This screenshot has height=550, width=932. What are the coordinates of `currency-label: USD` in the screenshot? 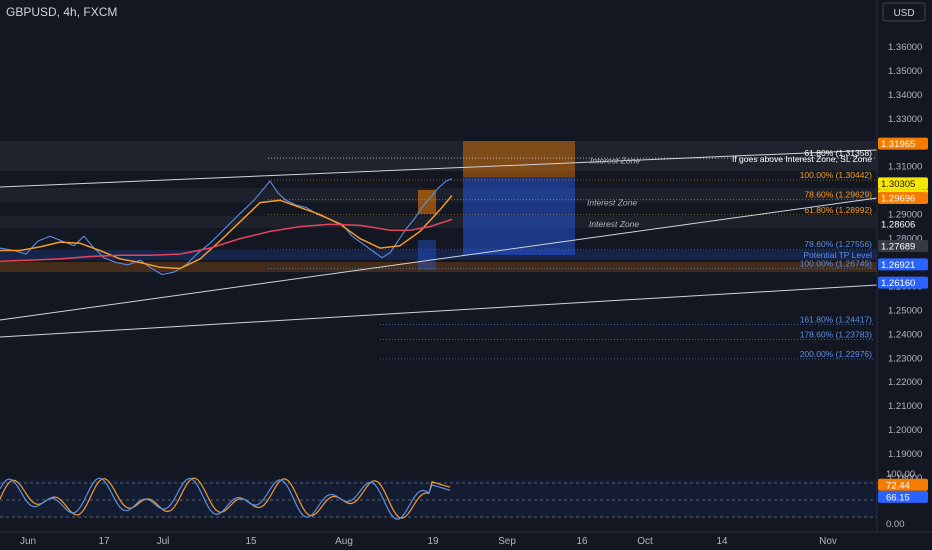 It's located at (903, 13).